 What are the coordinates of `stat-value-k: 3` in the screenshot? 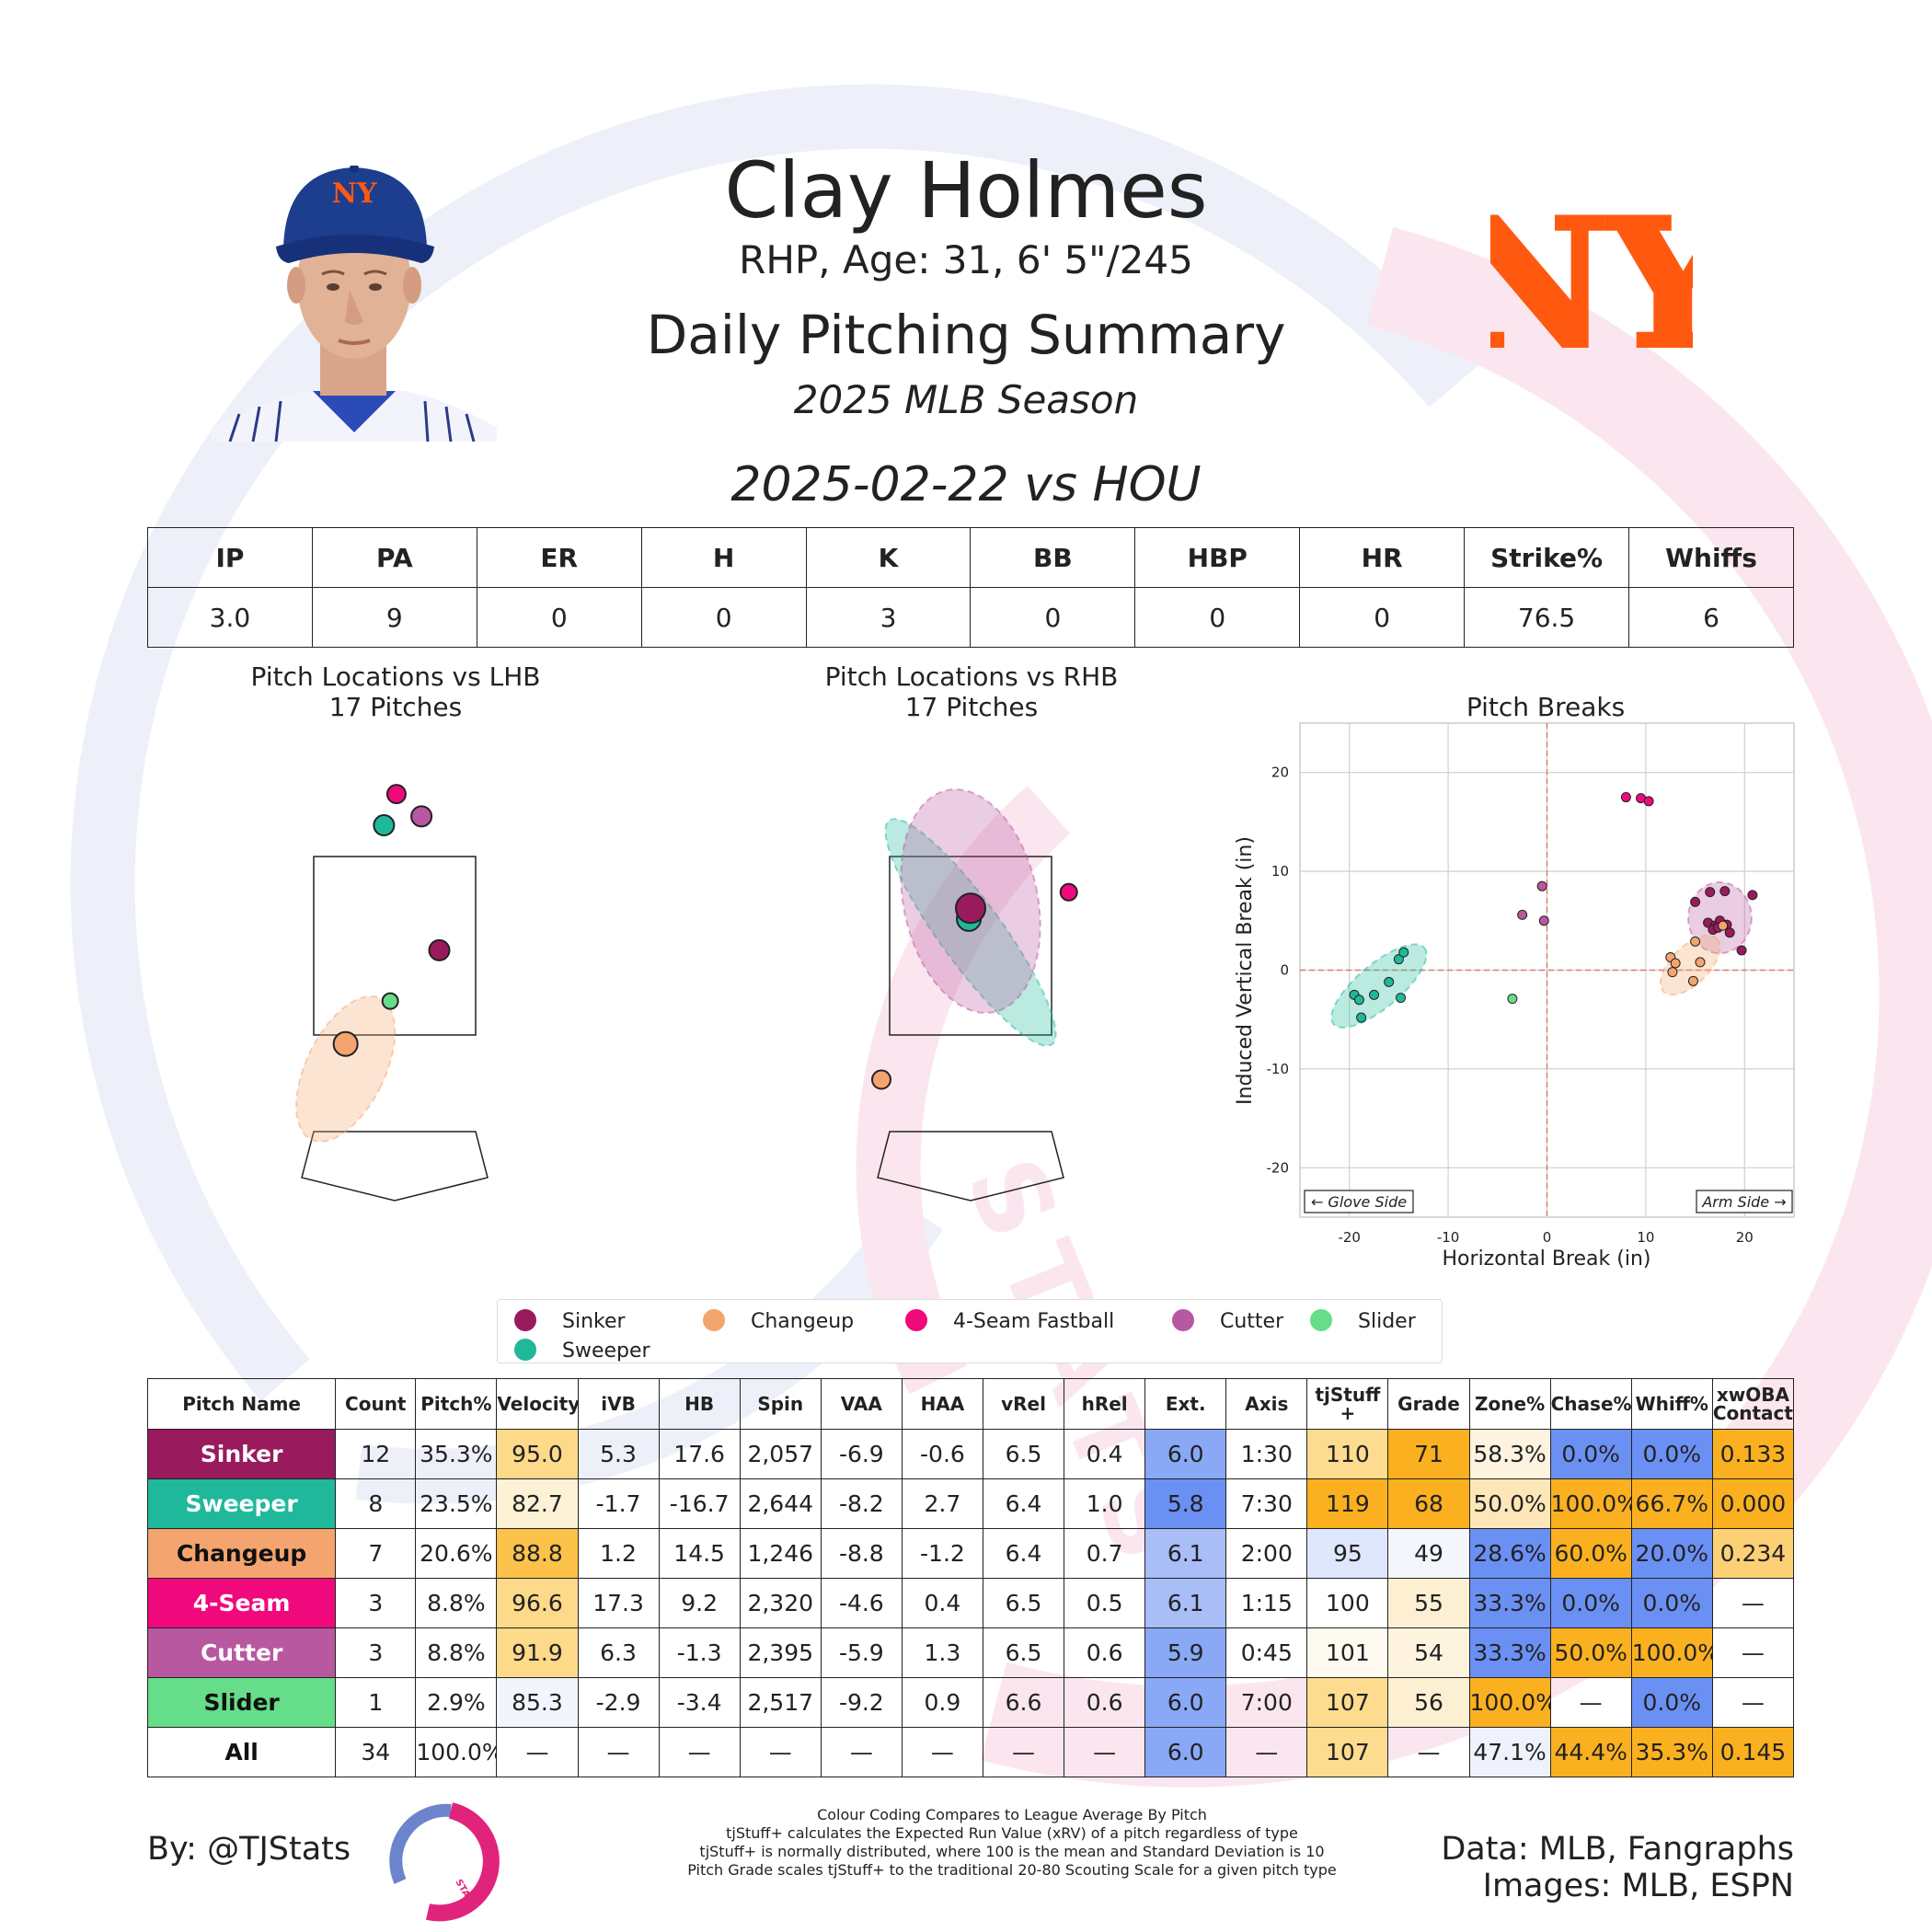 It's located at (888, 617).